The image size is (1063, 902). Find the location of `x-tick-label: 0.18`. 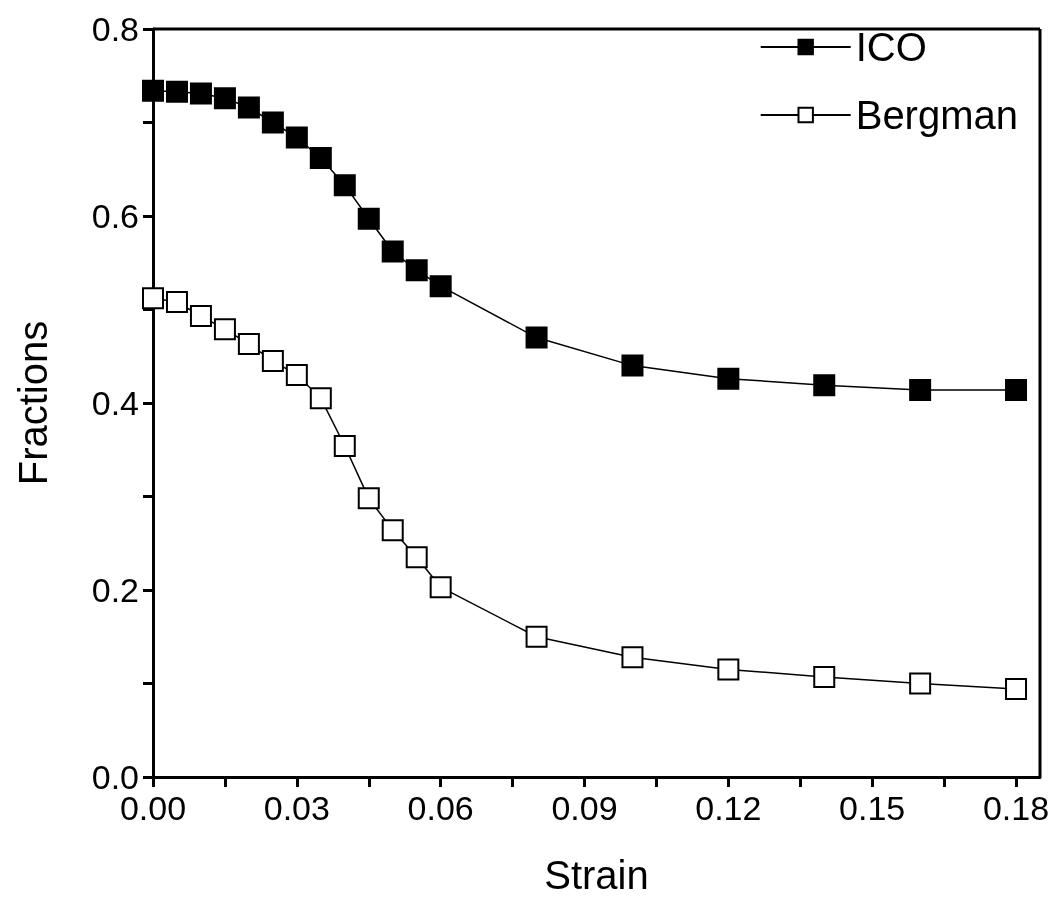

x-tick-label: 0.18 is located at coordinates (1016, 808).